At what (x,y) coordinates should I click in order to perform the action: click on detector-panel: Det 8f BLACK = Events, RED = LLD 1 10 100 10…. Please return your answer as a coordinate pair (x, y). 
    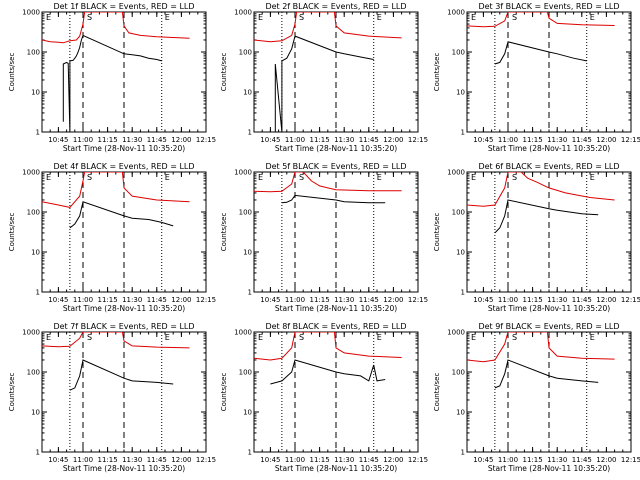
    Looking at the image, I should click on (324, 397).